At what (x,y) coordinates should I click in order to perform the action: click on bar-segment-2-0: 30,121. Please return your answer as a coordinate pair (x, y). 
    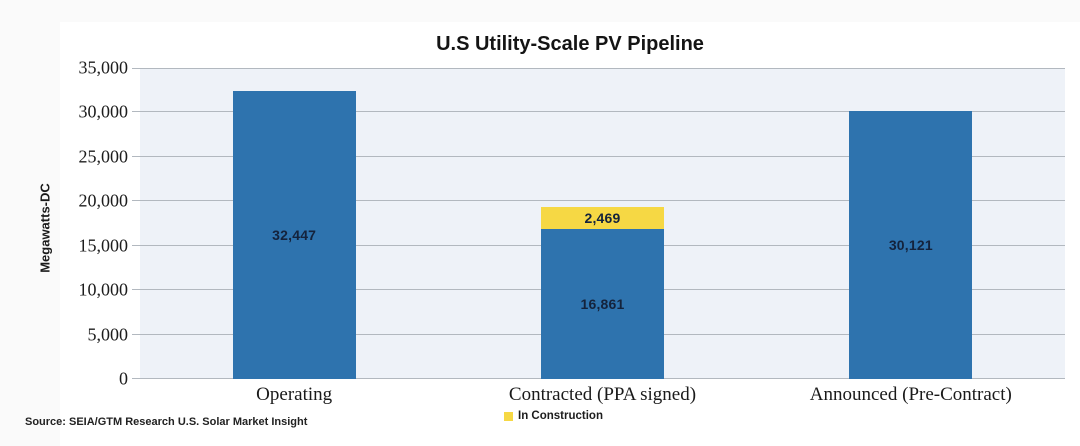
    Looking at the image, I should click on (911, 245).